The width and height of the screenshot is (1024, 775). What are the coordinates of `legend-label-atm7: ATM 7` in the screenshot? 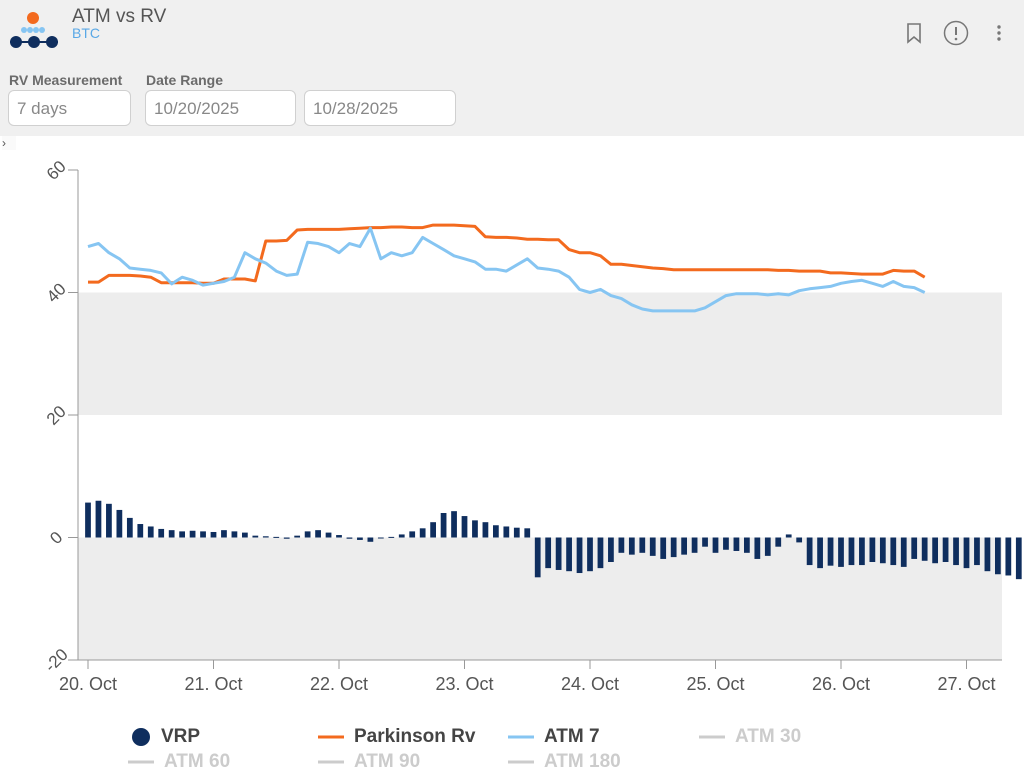 It's located at (572, 736).